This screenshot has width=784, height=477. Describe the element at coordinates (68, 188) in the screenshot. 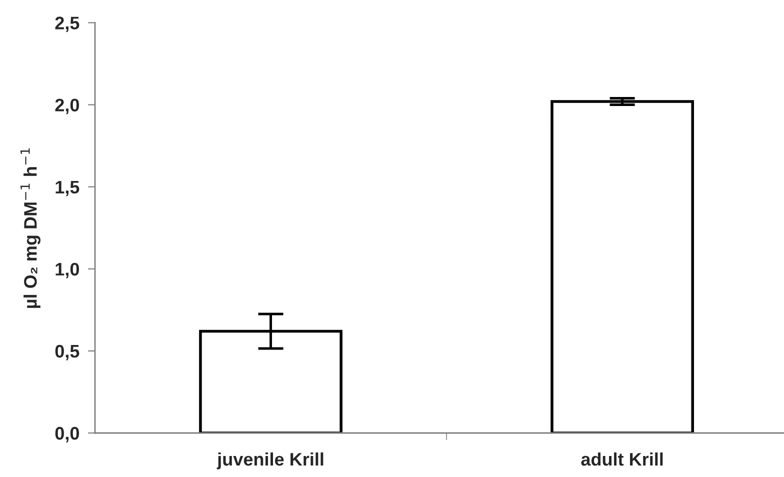

I see `y-tick-label: 1,5` at that location.